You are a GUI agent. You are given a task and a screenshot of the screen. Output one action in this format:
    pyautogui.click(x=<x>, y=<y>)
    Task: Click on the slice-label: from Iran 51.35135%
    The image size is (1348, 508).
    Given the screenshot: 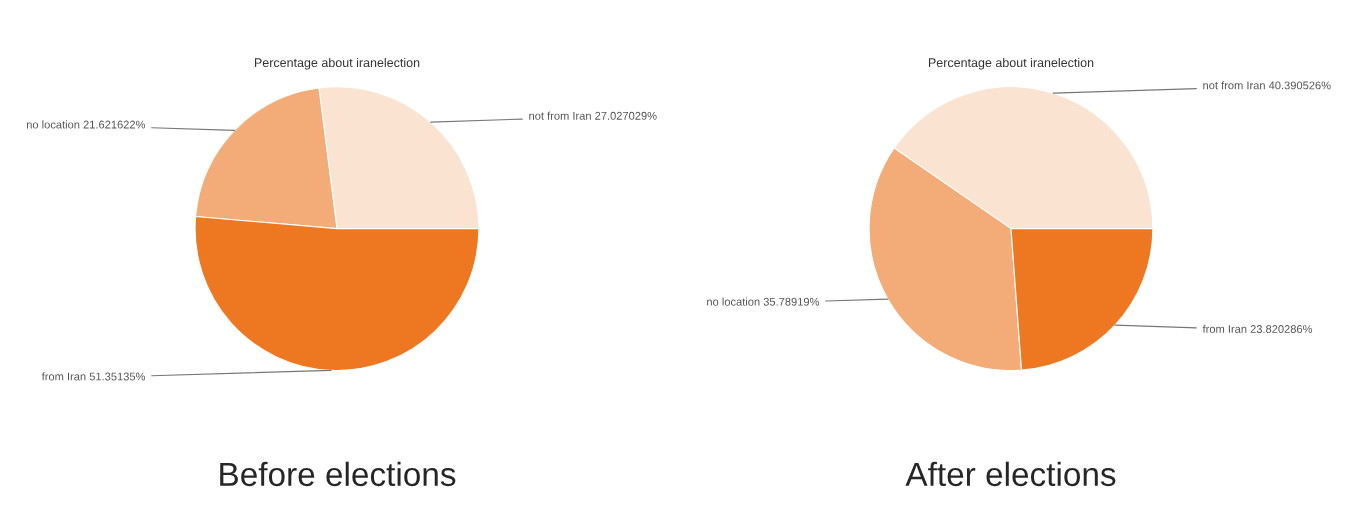 What is the action you would take?
    pyautogui.click(x=93, y=376)
    